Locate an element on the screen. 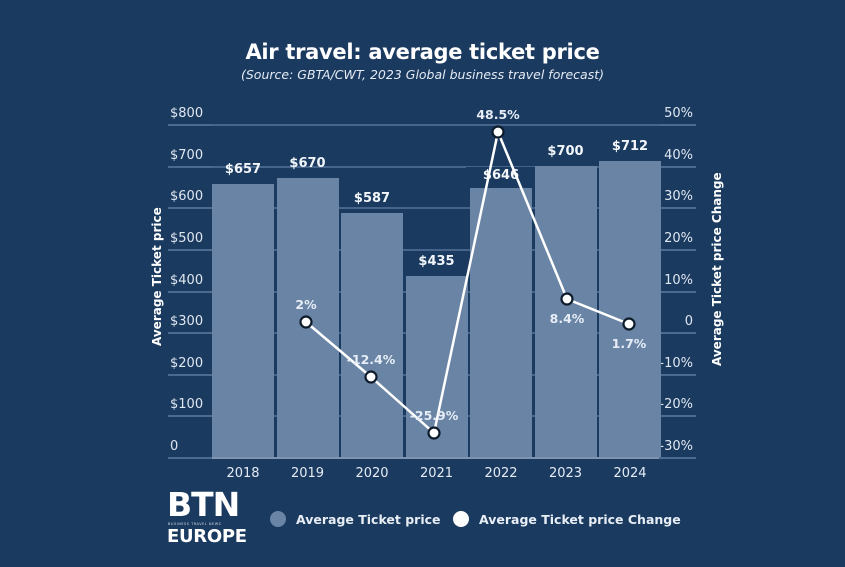 Image resolution: width=845 pixels, height=567 pixels. x-tick-label: 2022 is located at coordinates (501, 473).